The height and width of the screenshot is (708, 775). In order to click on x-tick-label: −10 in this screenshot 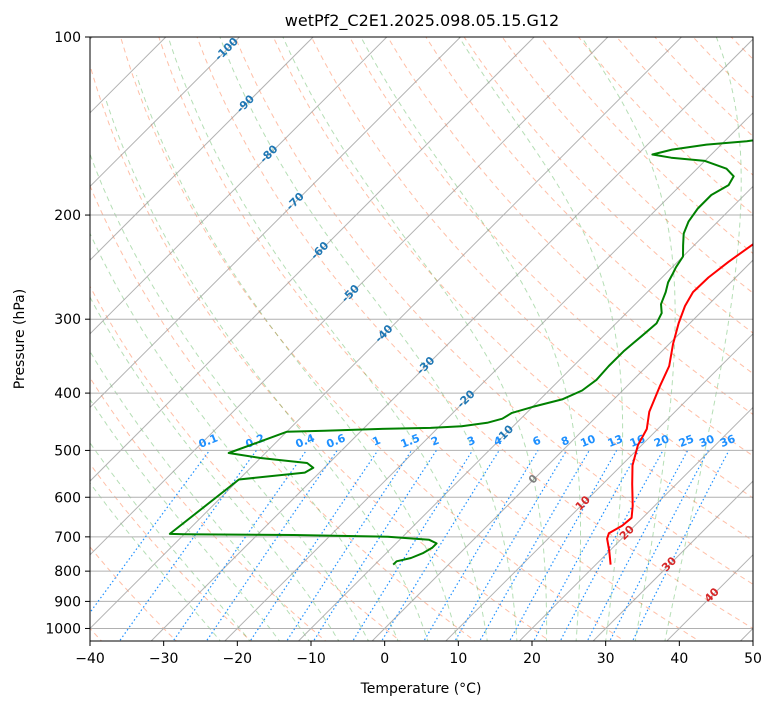, I will do `click(311, 659)`.